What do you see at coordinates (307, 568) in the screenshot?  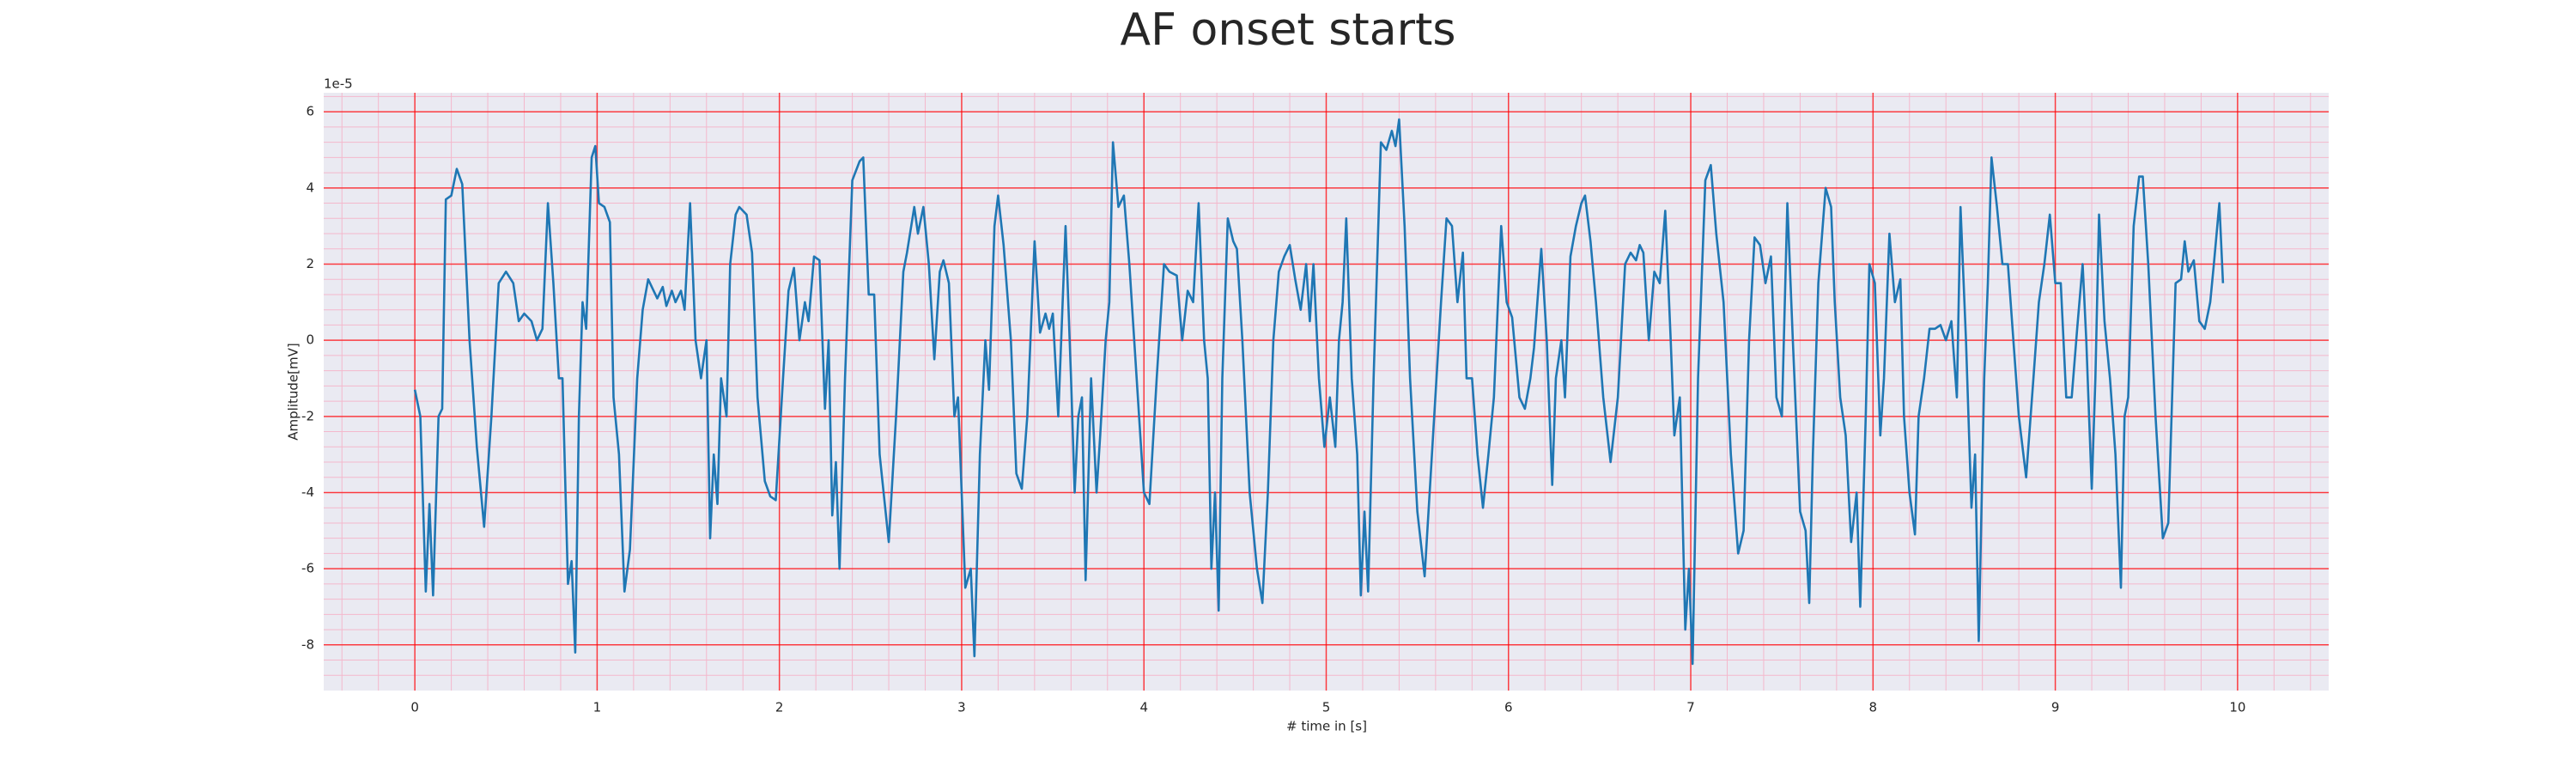 I see `y-tick-label: -6` at bounding box center [307, 568].